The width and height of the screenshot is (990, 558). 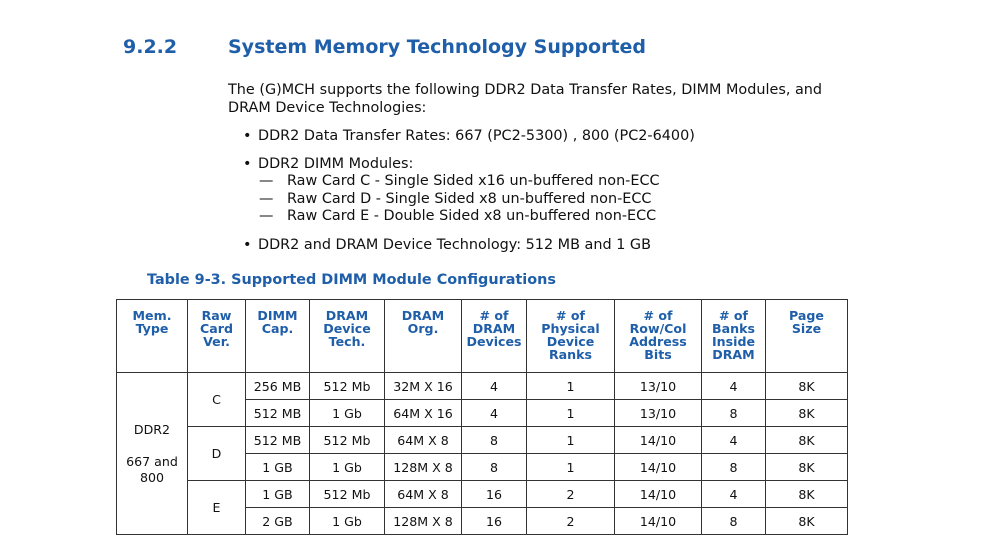 I want to click on table-row: D 512 MB 512 Mb 64M X 8 8 1 14/10 4 8K, so click(x=482, y=453).